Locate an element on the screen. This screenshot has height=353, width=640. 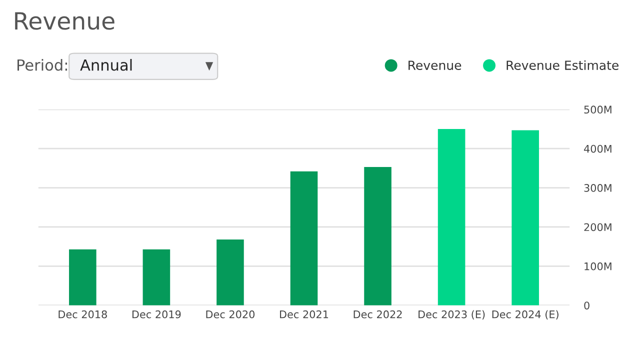
y-tick-label: 300M is located at coordinates (598, 188).